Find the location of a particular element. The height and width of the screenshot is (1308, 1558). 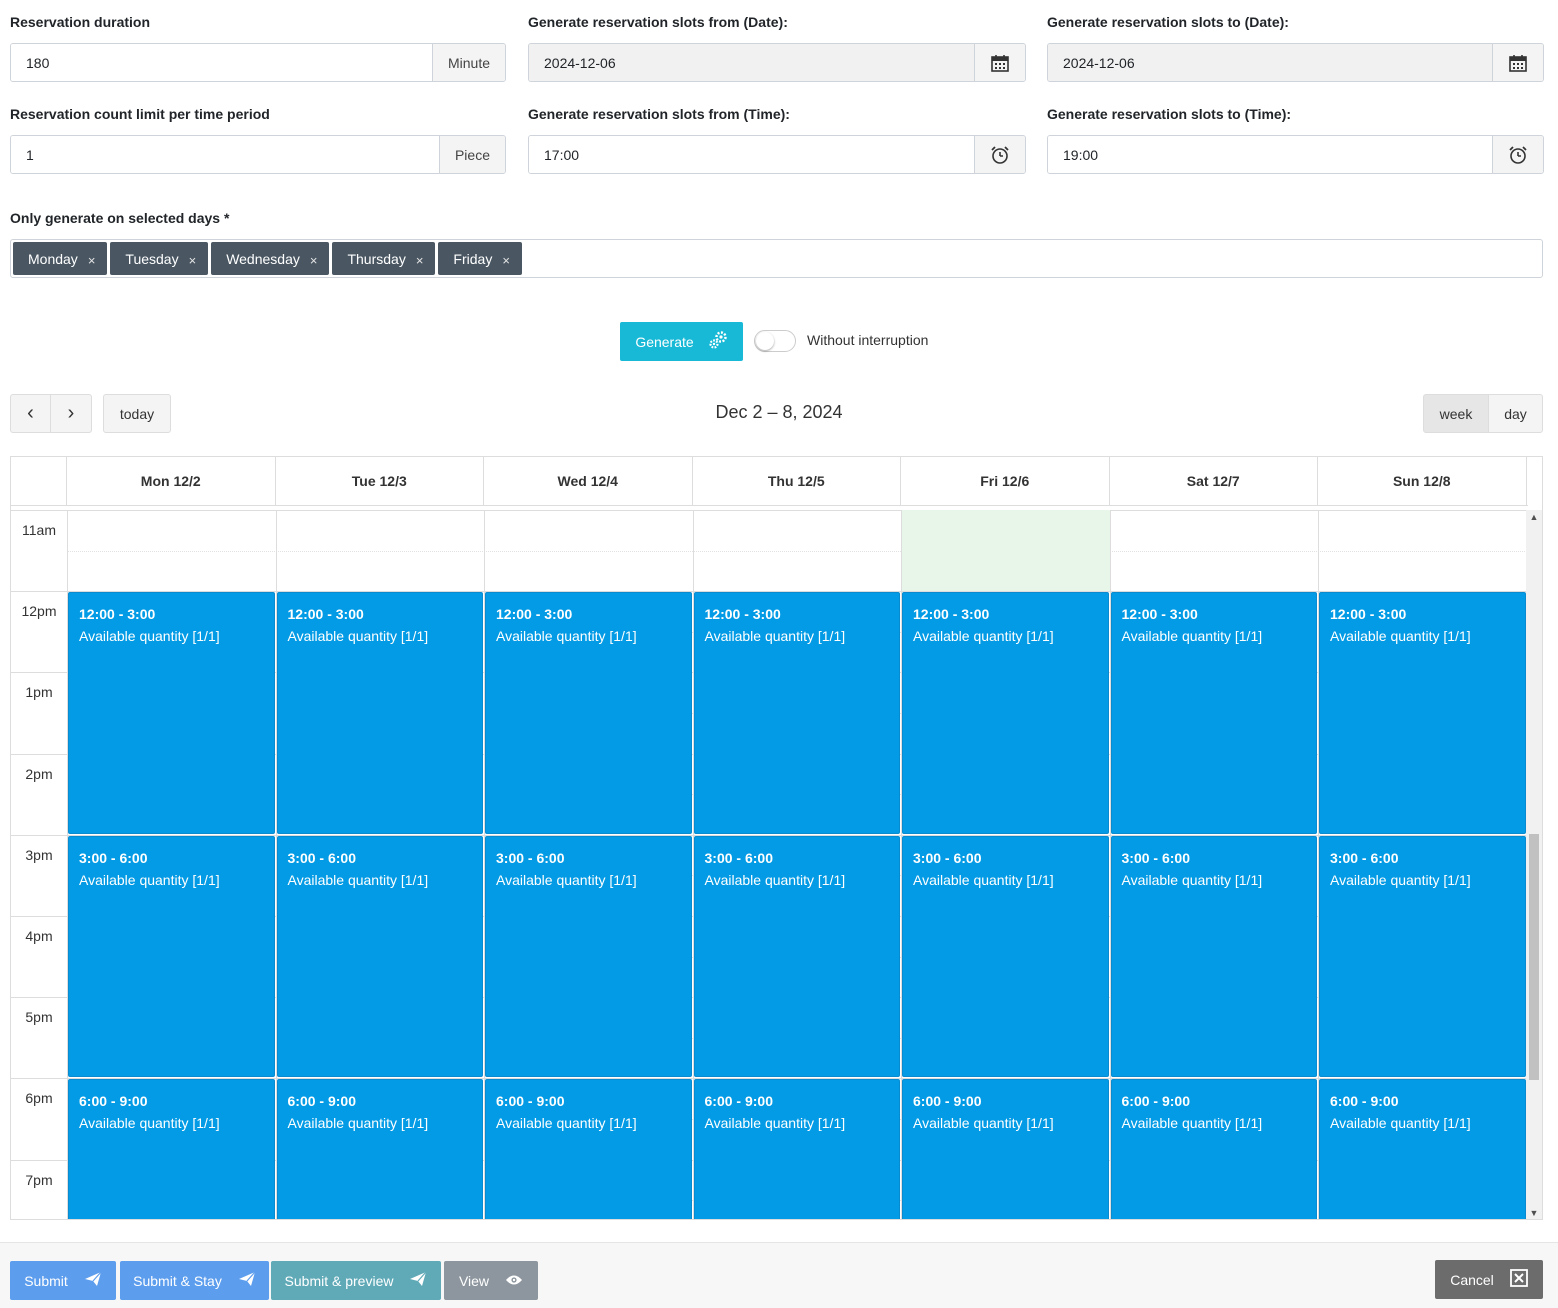

date-from-input: 2024-12-06 is located at coordinates (751, 62).